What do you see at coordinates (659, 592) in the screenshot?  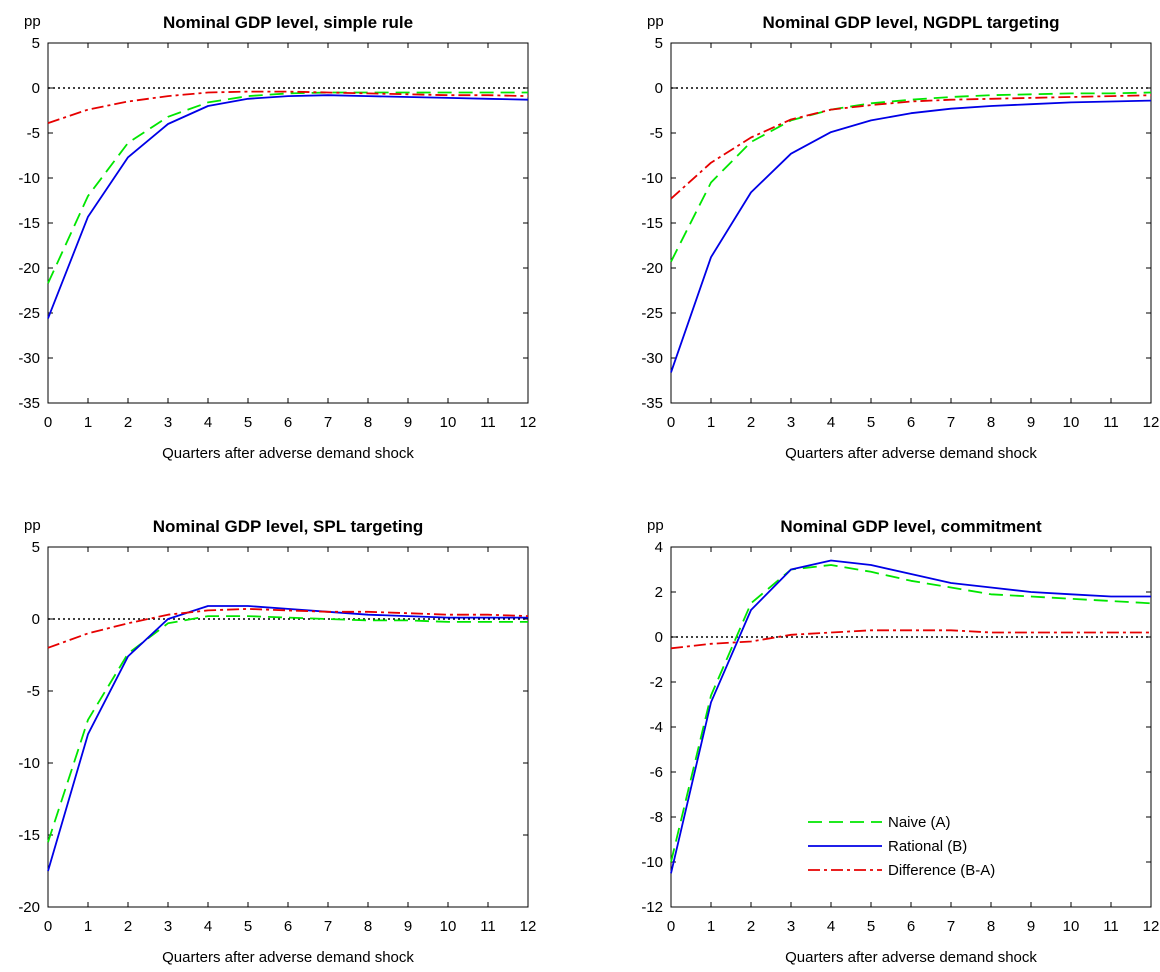 I see `y-tick-label: 2` at bounding box center [659, 592].